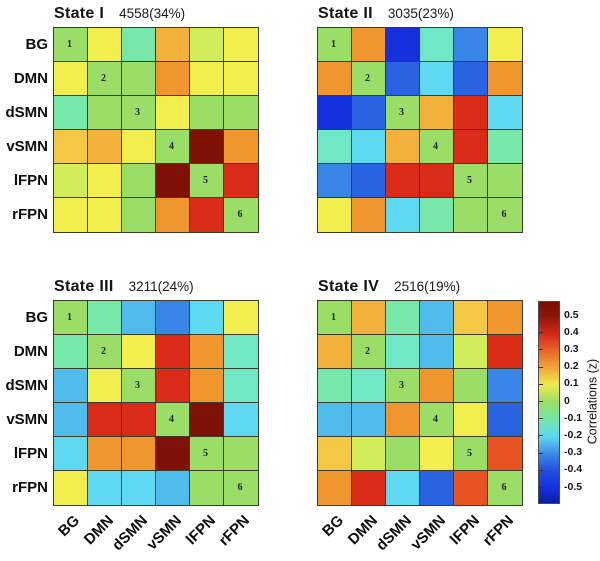  I want to click on heatmap-cell-vSMN-lFPN, so click(471, 420).